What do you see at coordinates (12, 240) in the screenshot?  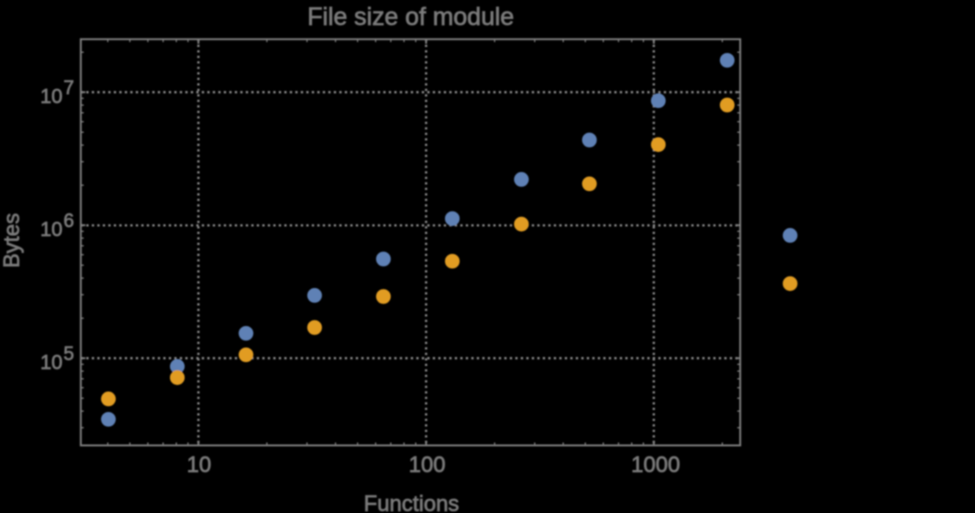 I see `svg-text: Bytes` at bounding box center [12, 240].